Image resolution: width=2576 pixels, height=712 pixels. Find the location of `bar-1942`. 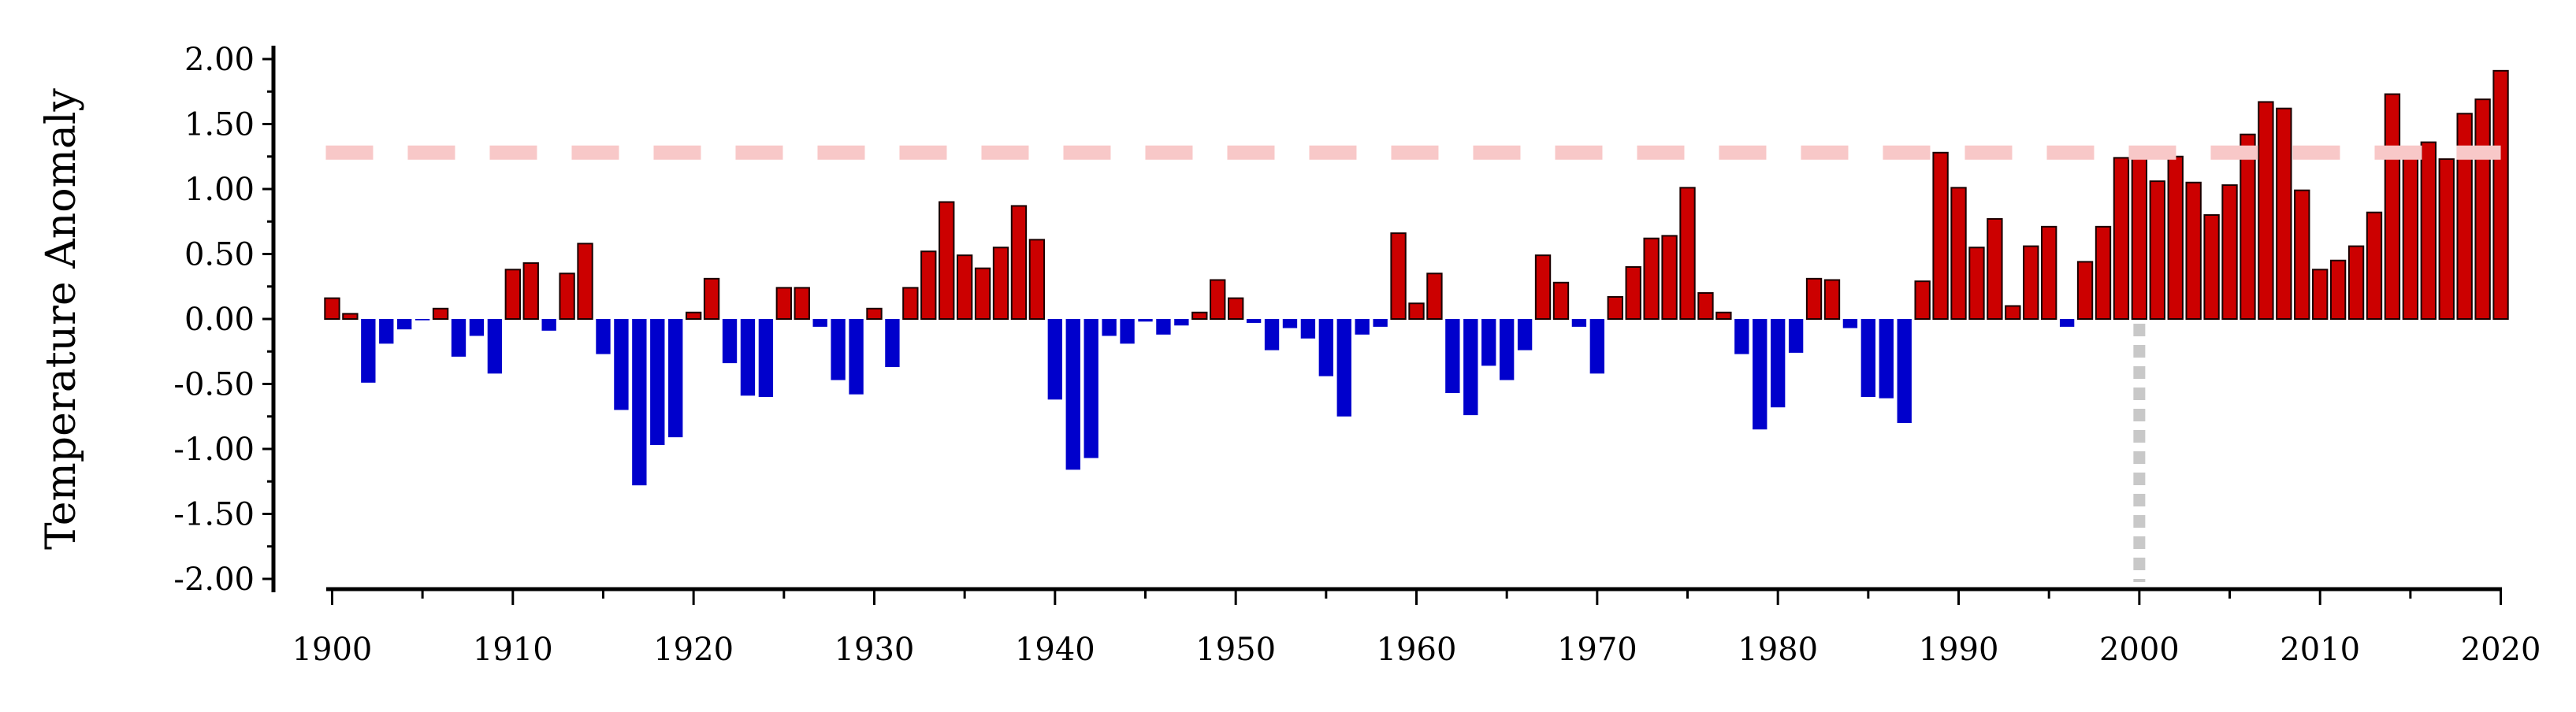

bar-1942 is located at coordinates (1091, 388).